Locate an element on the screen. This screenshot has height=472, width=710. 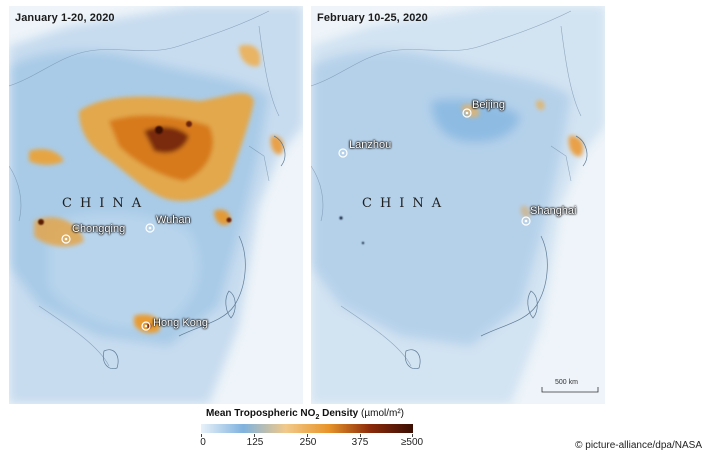
city-label-beijing: Beijing is located at coordinates (489, 105).